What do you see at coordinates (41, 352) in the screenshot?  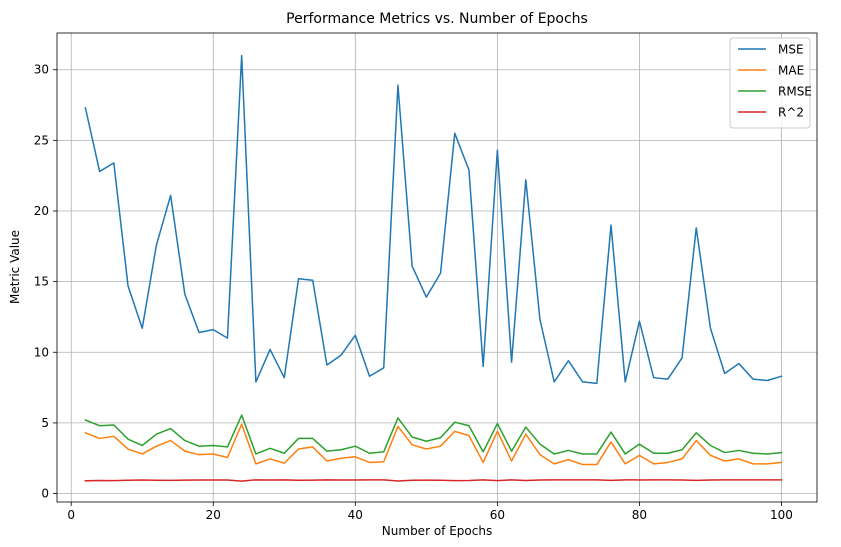 I see `y-tick-label-2: 10` at bounding box center [41, 352].